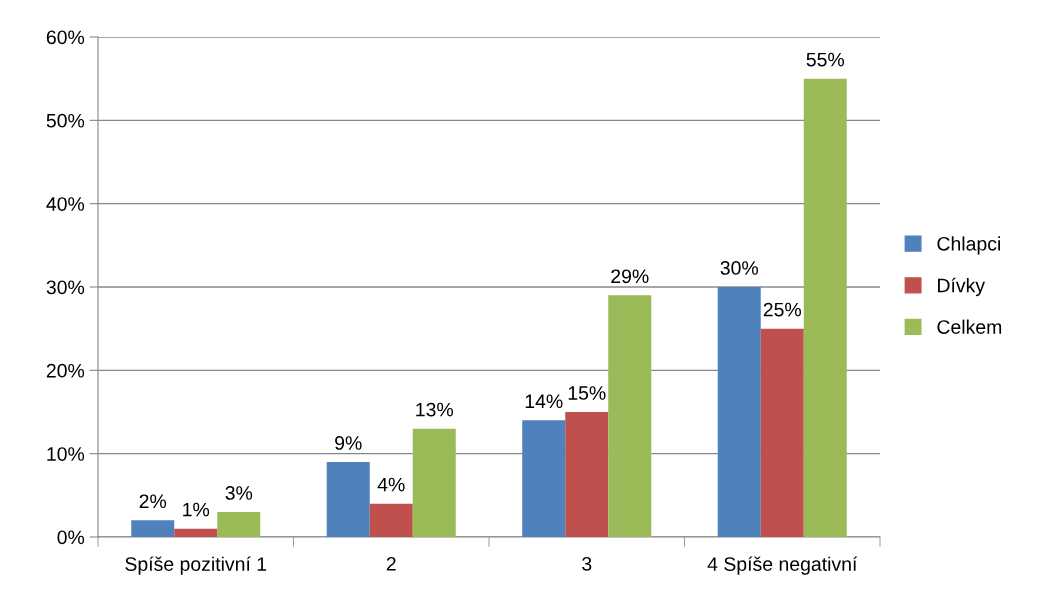 The height and width of the screenshot is (596, 1048). Describe the element at coordinates (391, 563) in the screenshot. I see `x-tick-label: 2` at that location.